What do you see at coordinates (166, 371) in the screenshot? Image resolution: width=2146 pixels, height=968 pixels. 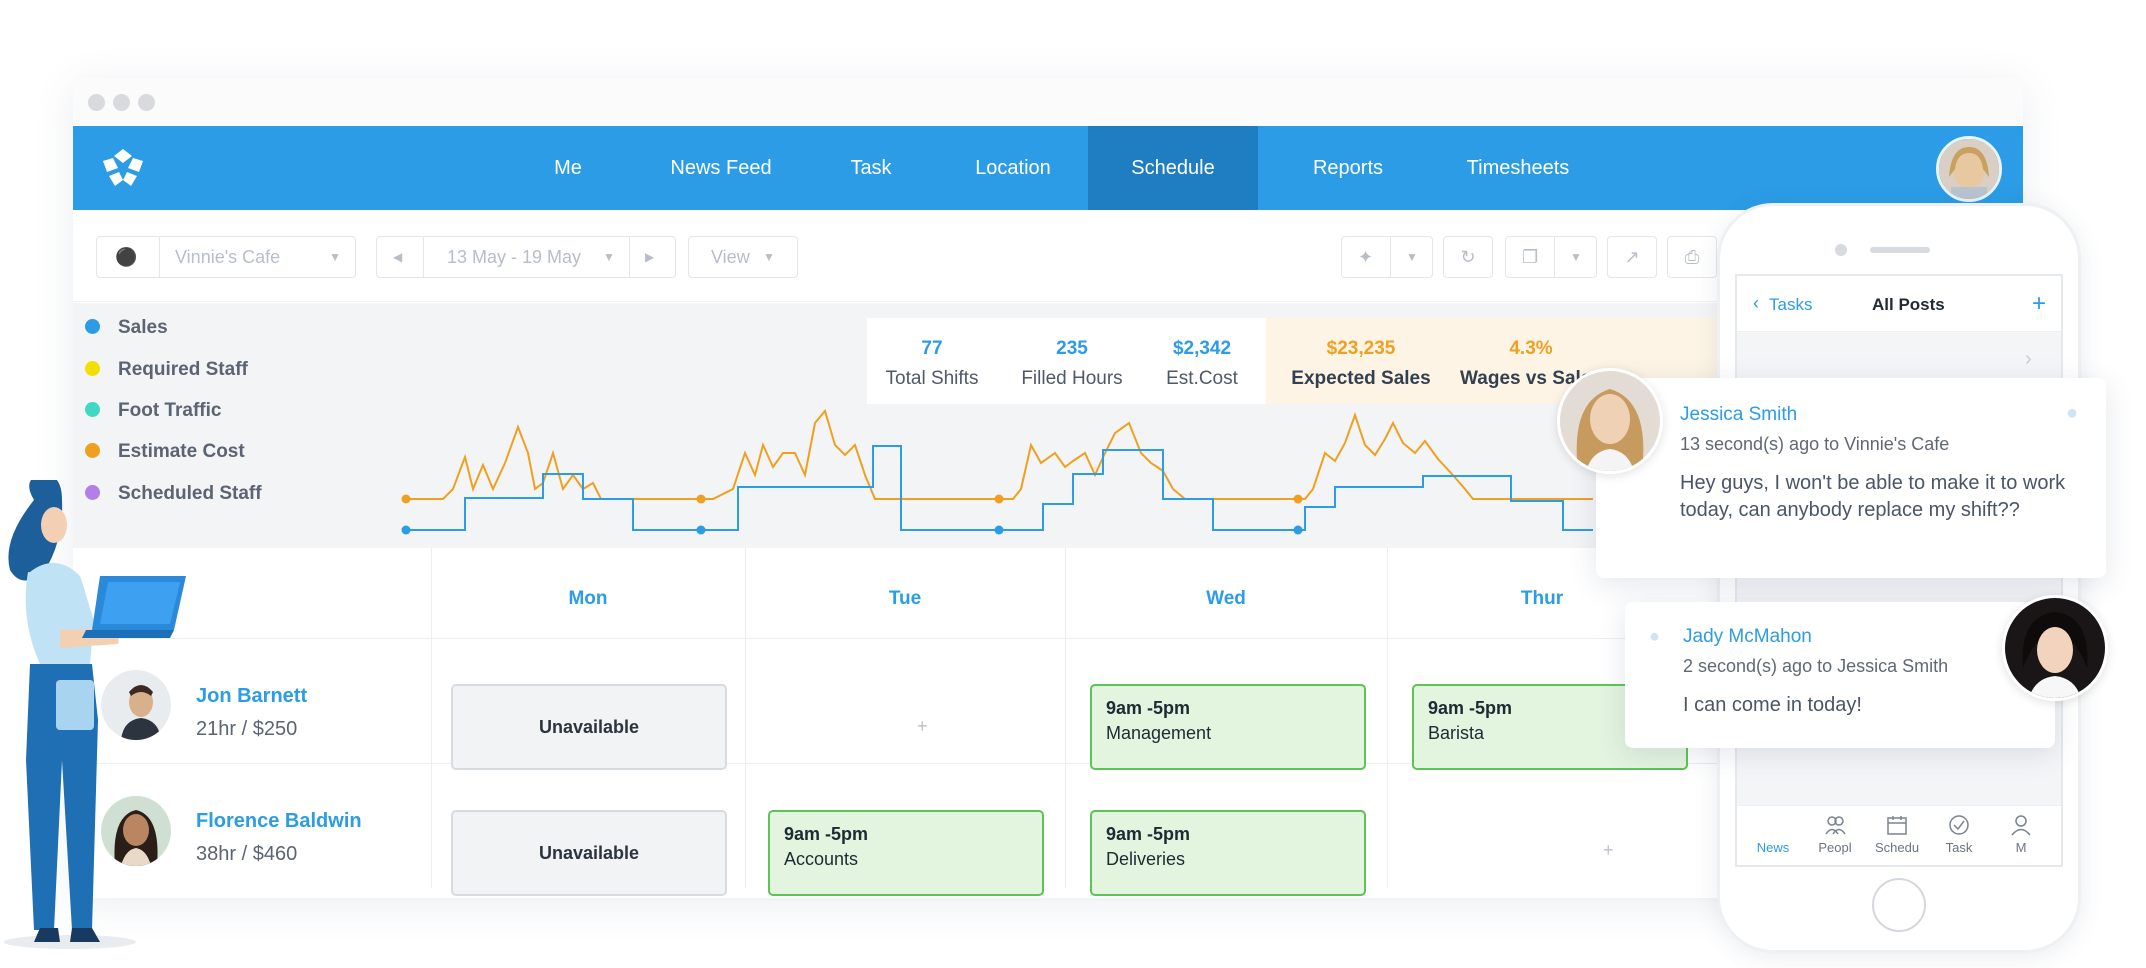 I see `legend-required-staff: Required Staff` at bounding box center [166, 371].